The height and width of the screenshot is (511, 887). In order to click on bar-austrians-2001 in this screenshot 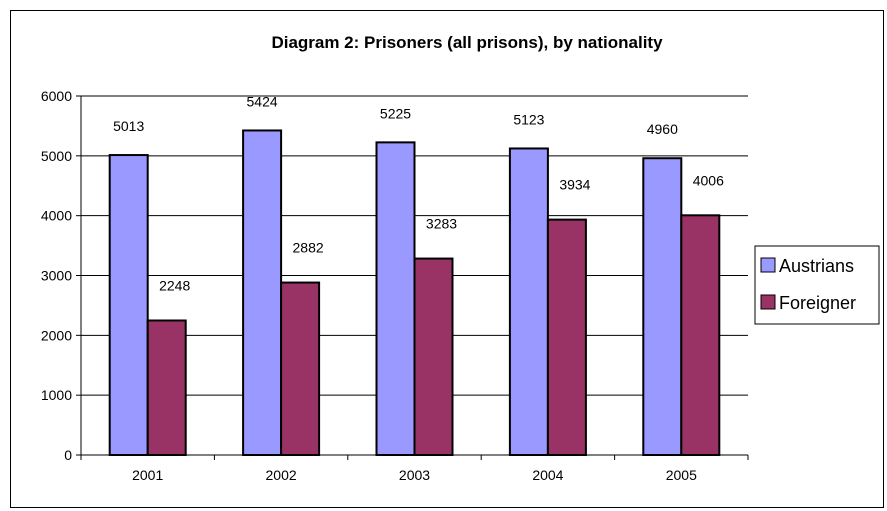, I will do `click(128, 305)`.